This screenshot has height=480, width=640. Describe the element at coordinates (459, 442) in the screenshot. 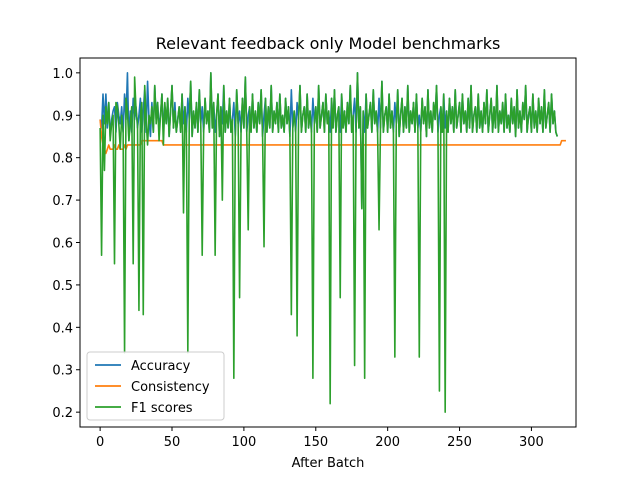

I see `x-tick-label: 250` at that location.